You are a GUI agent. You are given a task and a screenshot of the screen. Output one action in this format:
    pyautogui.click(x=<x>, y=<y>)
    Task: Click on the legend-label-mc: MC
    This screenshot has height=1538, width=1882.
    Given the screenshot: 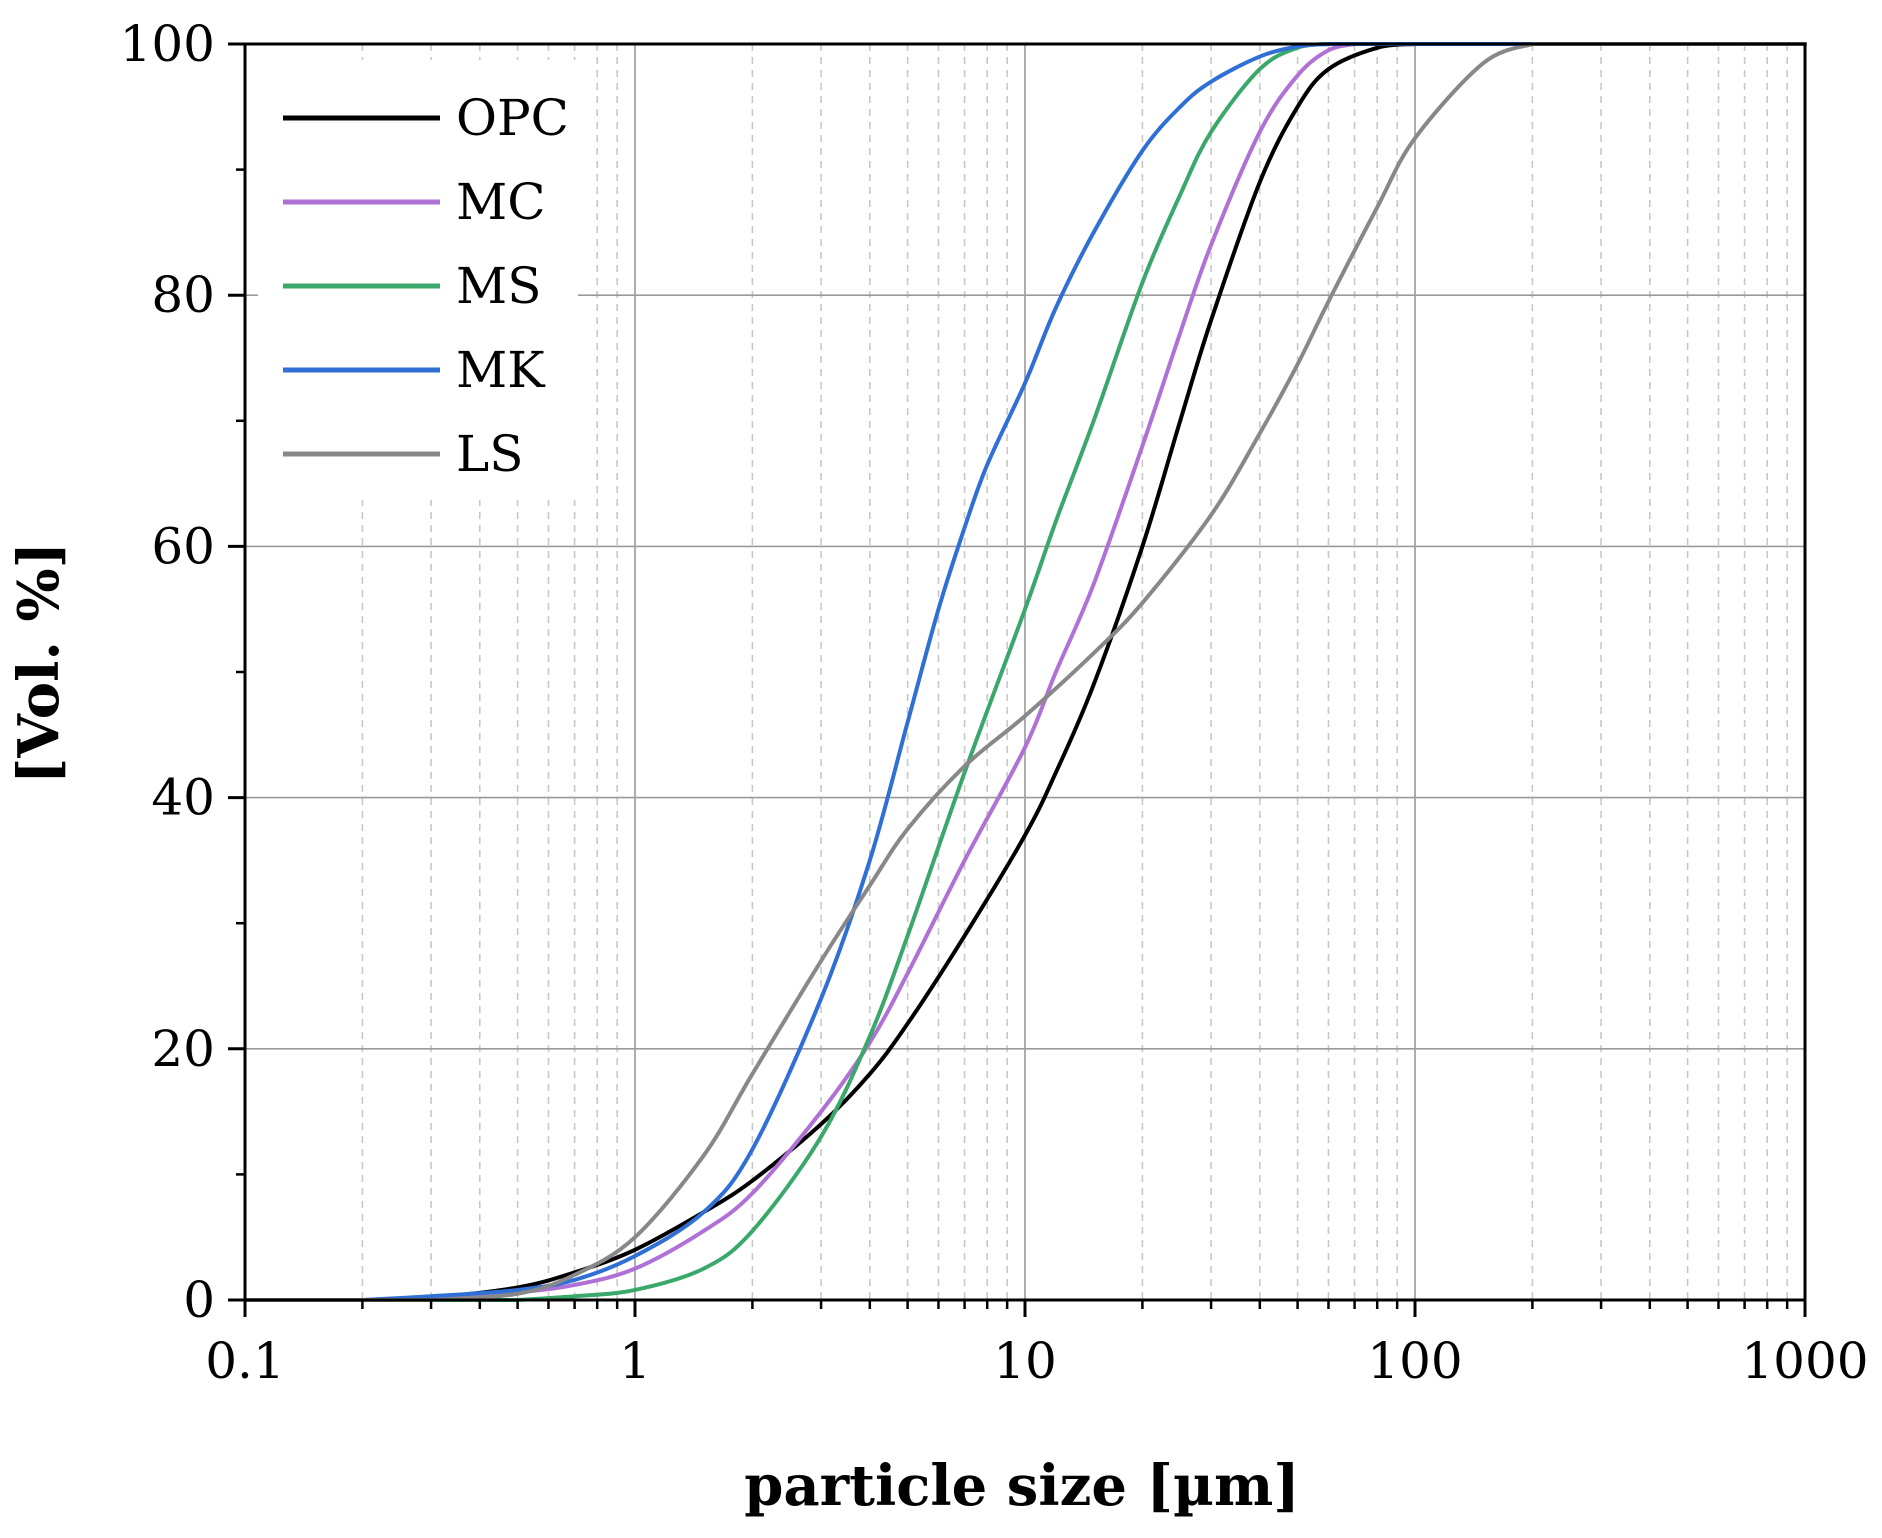 What is the action you would take?
    pyautogui.click(x=500, y=202)
    